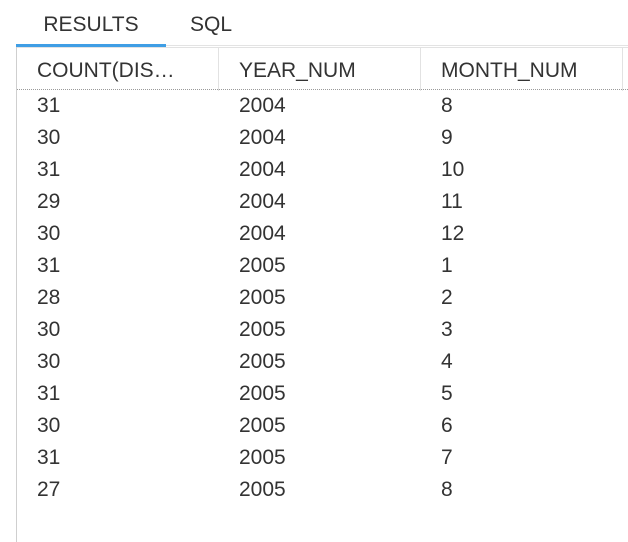  What do you see at coordinates (322, 202) in the screenshot?
I see `table-row: 29 2004 11` at bounding box center [322, 202].